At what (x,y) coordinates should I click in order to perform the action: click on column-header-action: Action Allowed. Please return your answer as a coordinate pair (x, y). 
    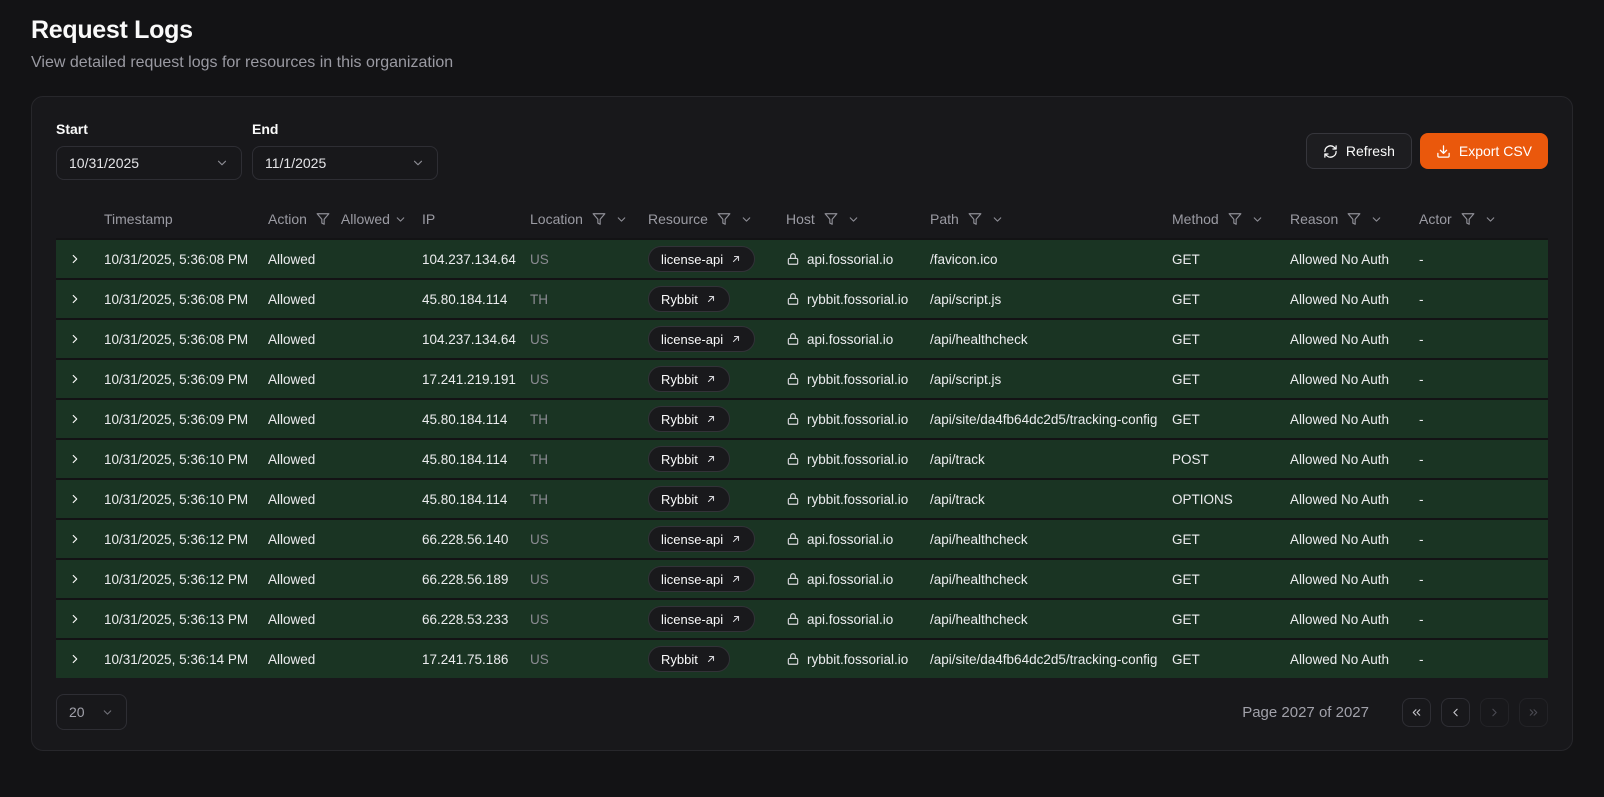
    Looking at the image, I should click on (345, 219).